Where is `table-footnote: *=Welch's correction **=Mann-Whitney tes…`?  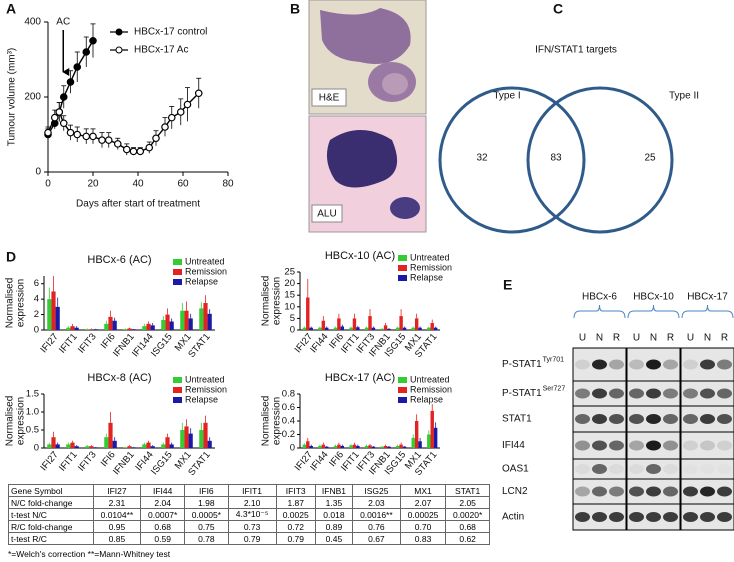
table-footnote: *=Welch's correction **=Mann-Whitney tes… is located at coordinates (89, 554).